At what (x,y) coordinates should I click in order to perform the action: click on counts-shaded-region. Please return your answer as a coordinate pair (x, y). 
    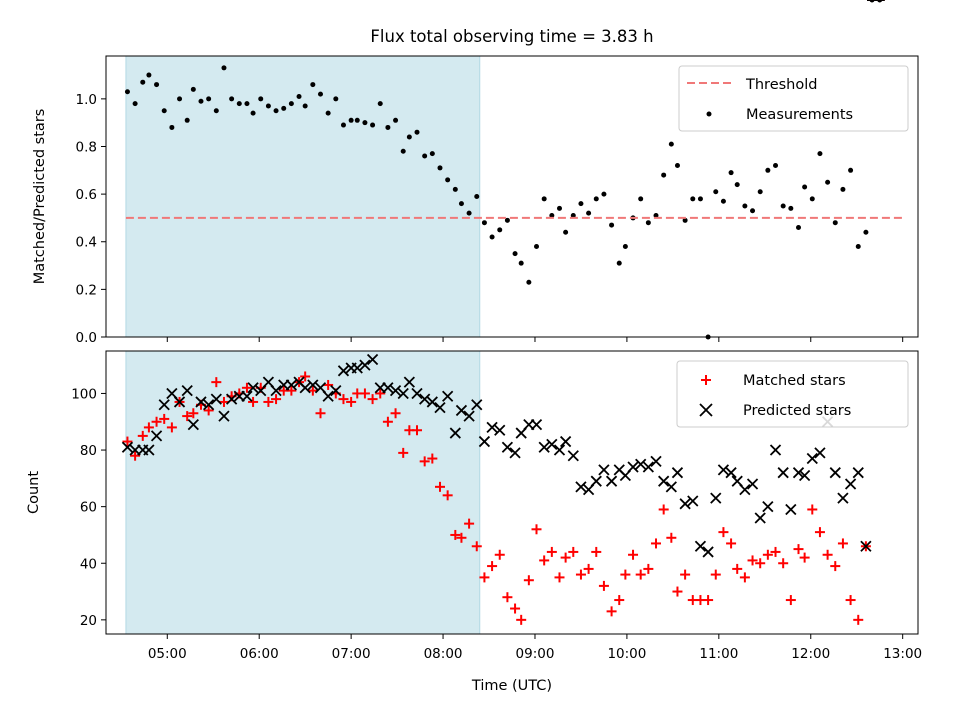
    Looking at the image, I should click on (303, 492).